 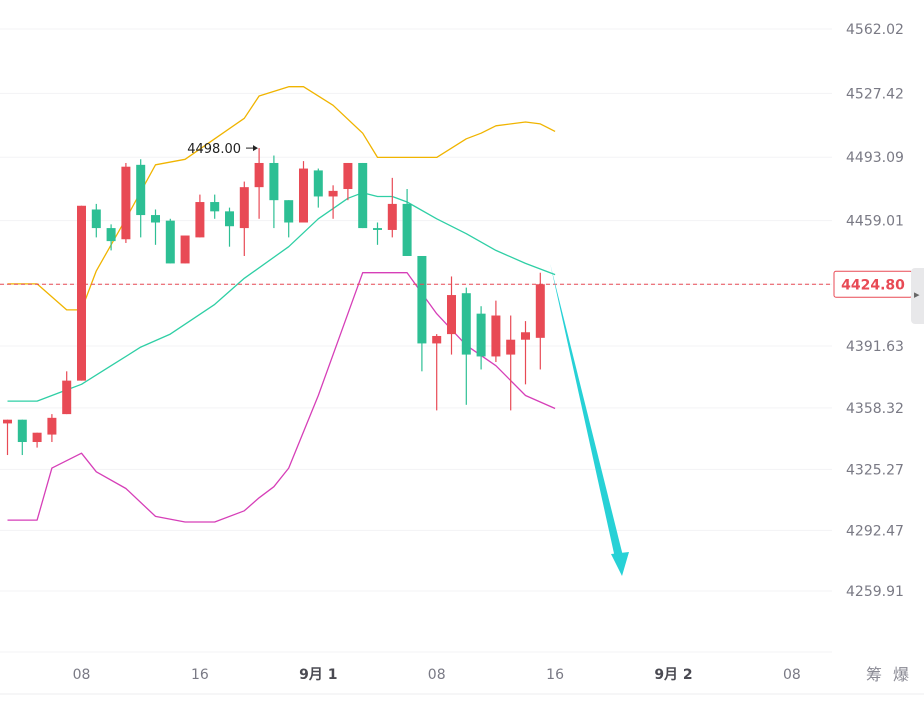 What do you see at coordinates (586, 411) in the screenshot?
I see `trend-arrow-shaft` at bounding box center [586, 411].